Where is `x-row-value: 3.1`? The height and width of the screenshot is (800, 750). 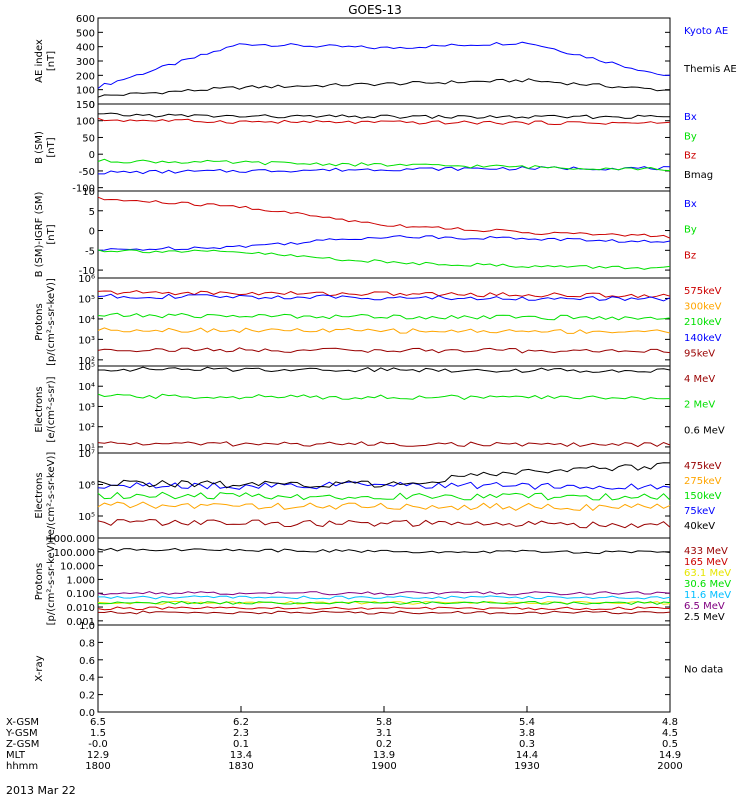 x-row-value: 3.1 is located at coordinates (384, 733).